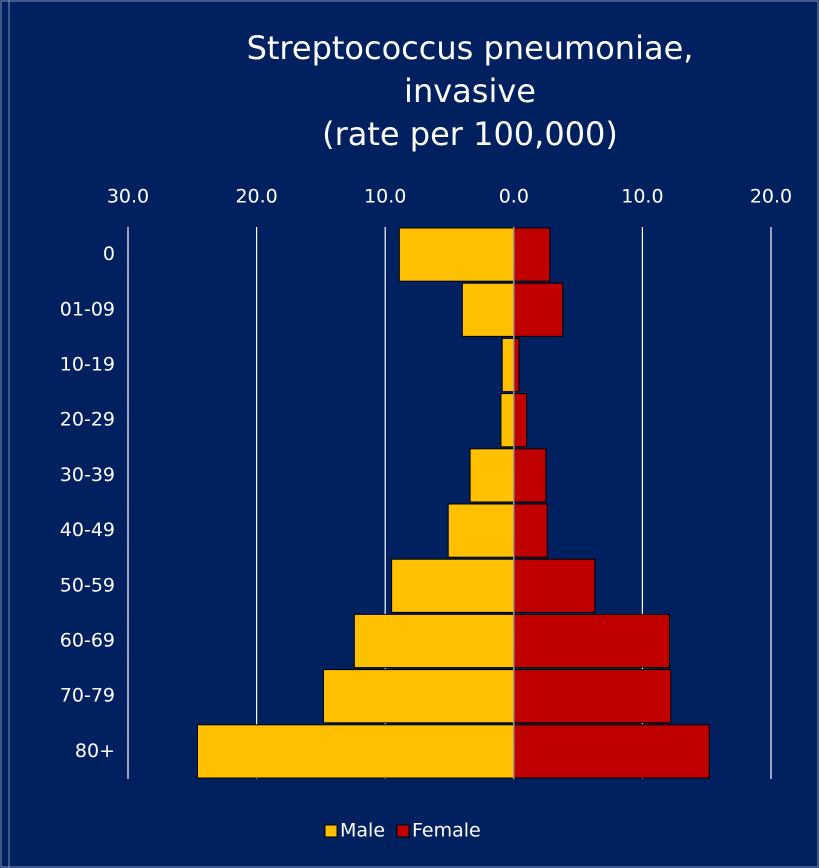 The image size is (819, 868). Describe the element at coordinates (87, 365) in the screenshot. I see `y-tick-label: 10-19` at that location.